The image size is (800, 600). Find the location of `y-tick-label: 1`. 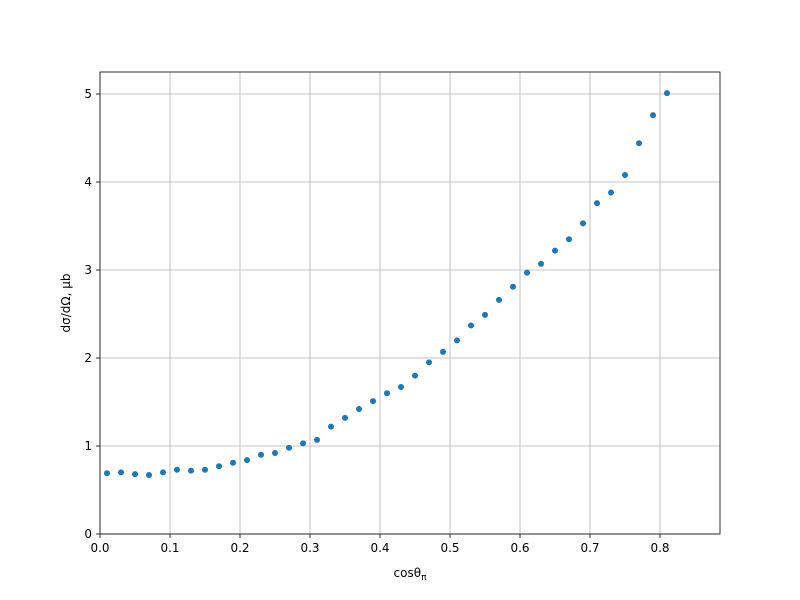

y-tick-label: 1 is located at coordinates (88, 446).